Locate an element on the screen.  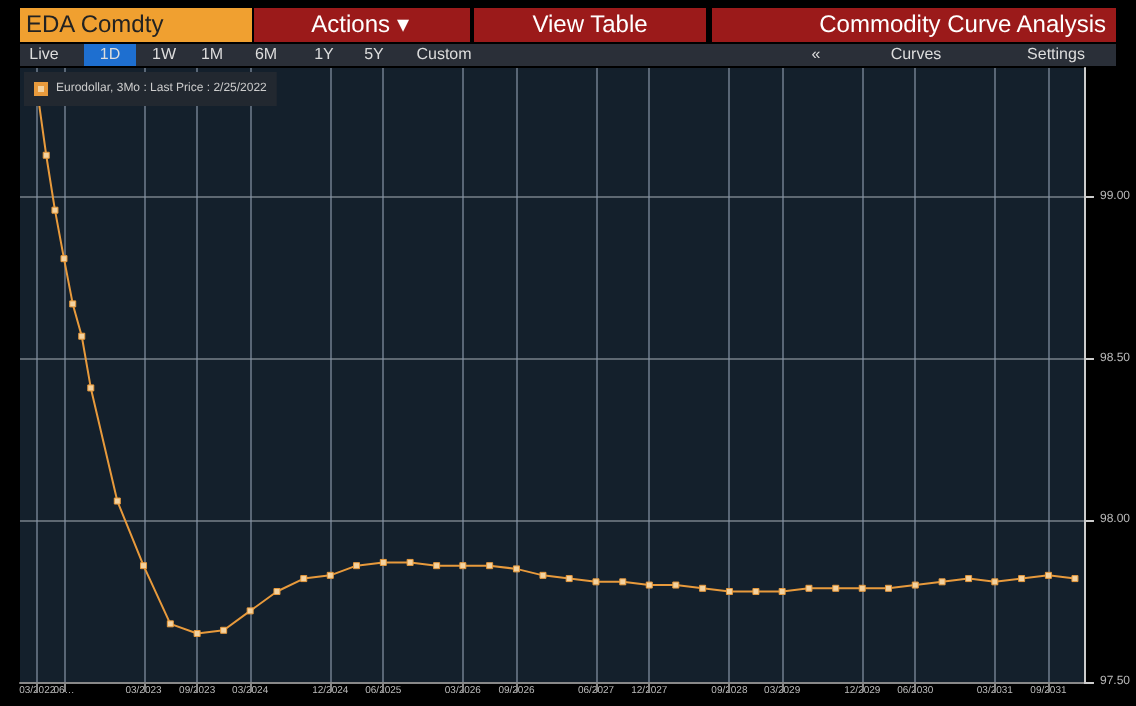
text: 1Y is located at coordinates (325, 54).